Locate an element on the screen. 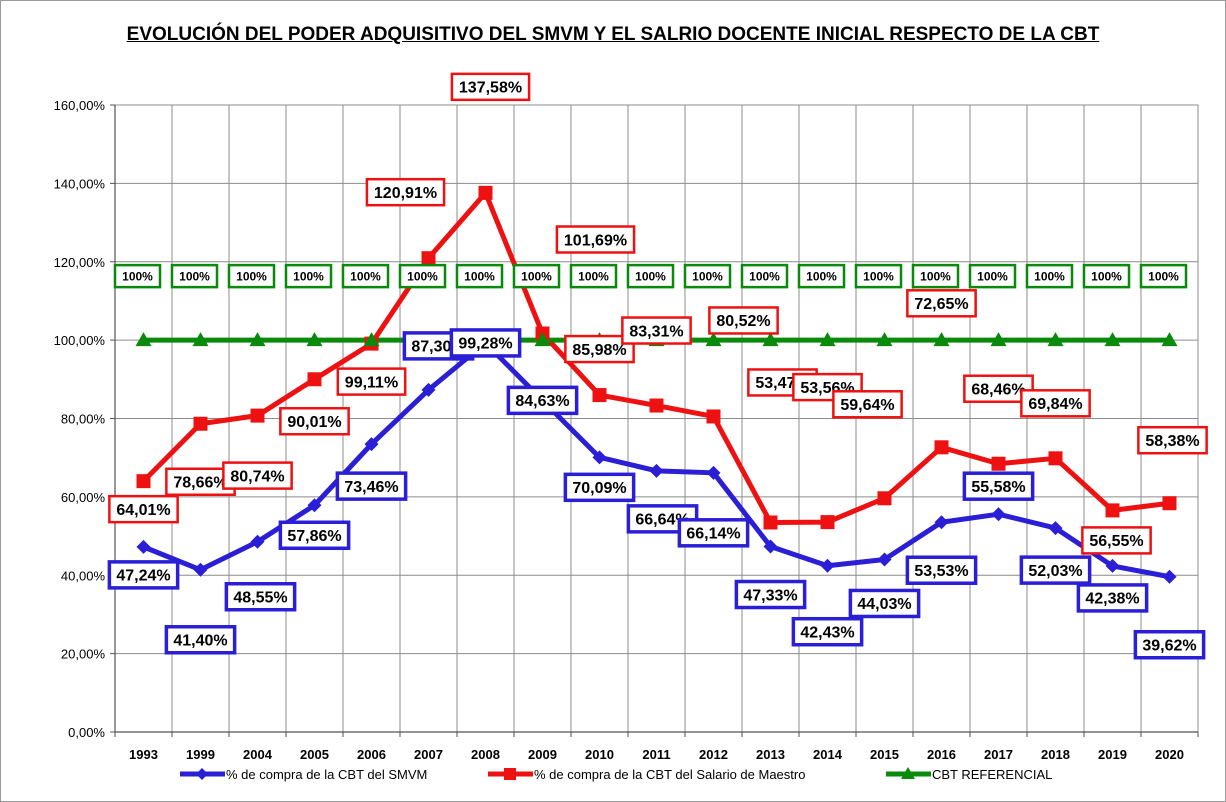  y-tick-label: 0,00% is located at coordinates (86, 732).